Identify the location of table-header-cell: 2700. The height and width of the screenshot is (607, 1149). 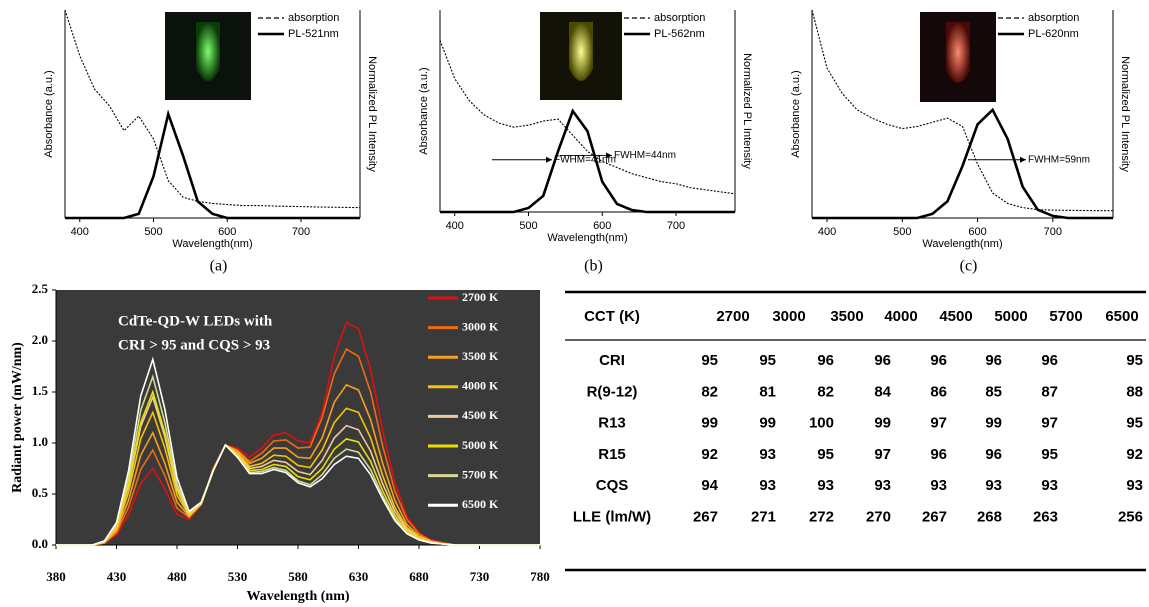
(732, 316).